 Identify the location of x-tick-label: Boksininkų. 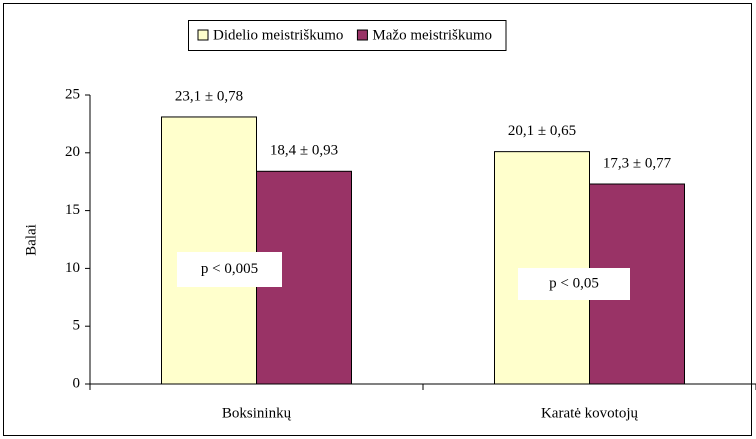
(257, 413).